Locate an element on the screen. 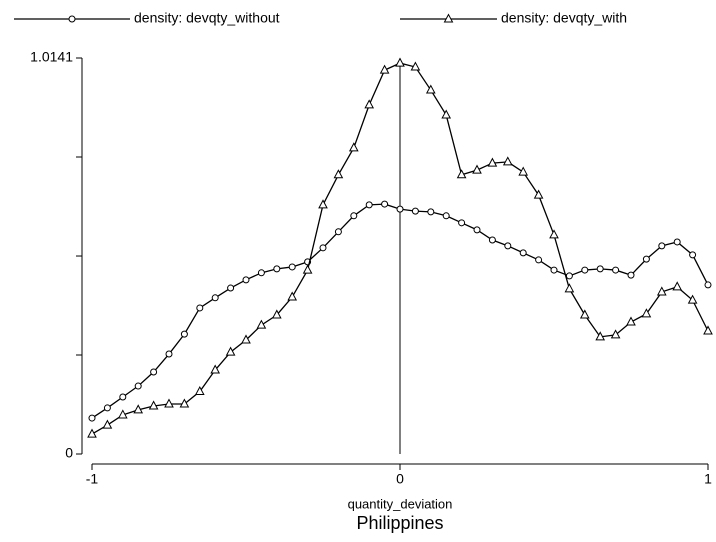  x-tick-label: 0 is located at coordinates (400, 479).